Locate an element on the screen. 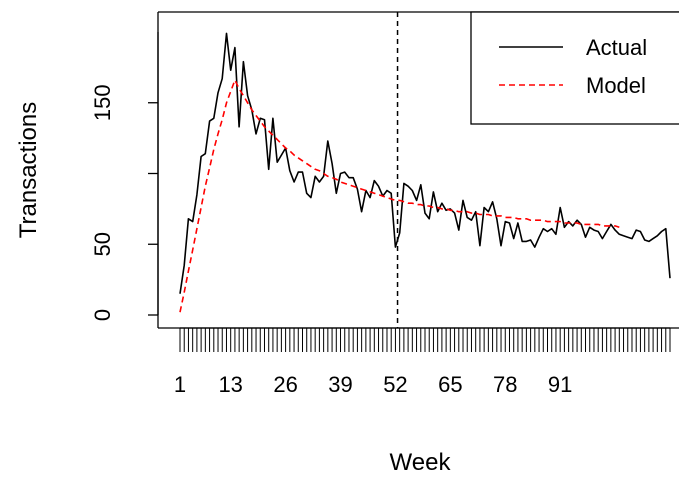  legend-label-actual: Actual is located at coordinates (616, 47).